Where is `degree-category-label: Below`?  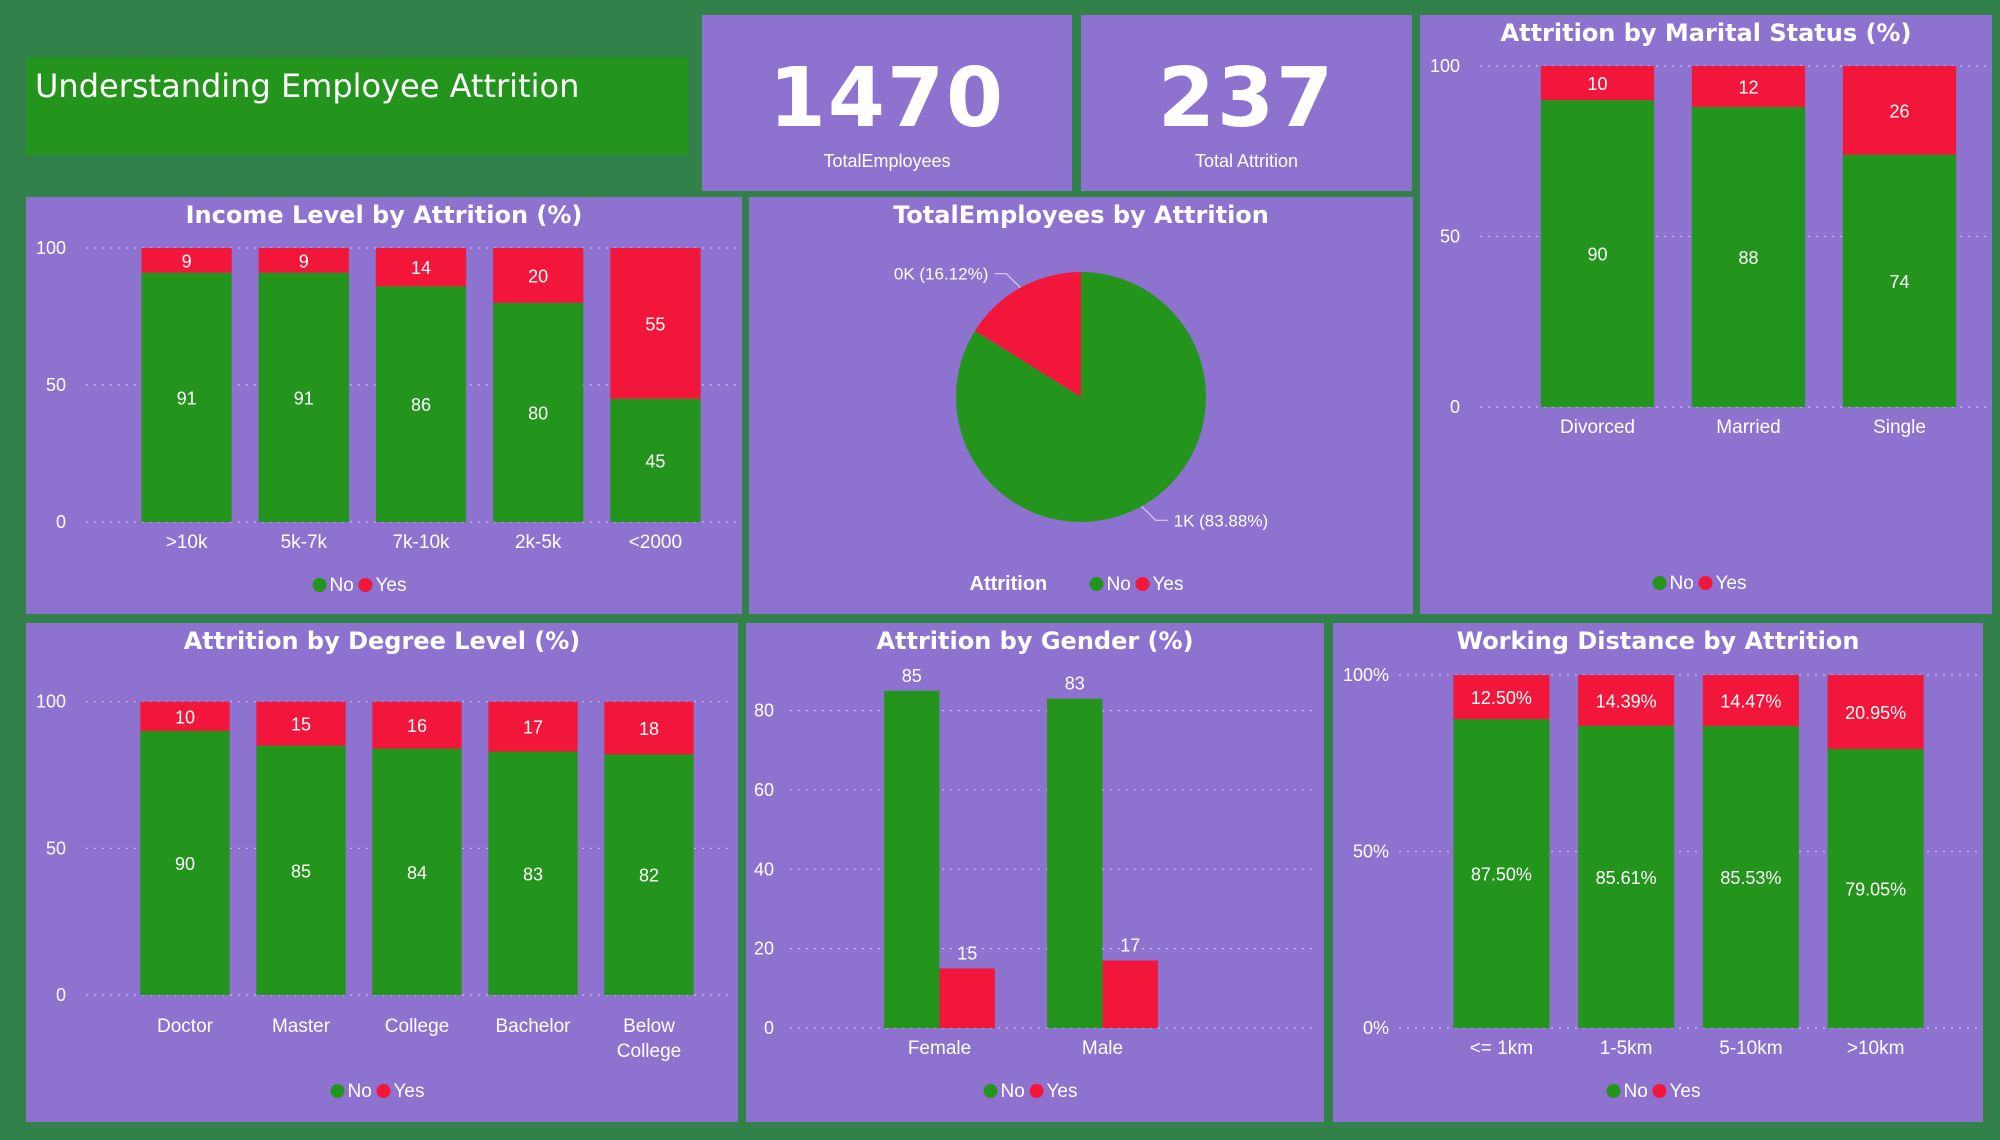
degree-category-label: Below is located at coordinates (649, 1026).